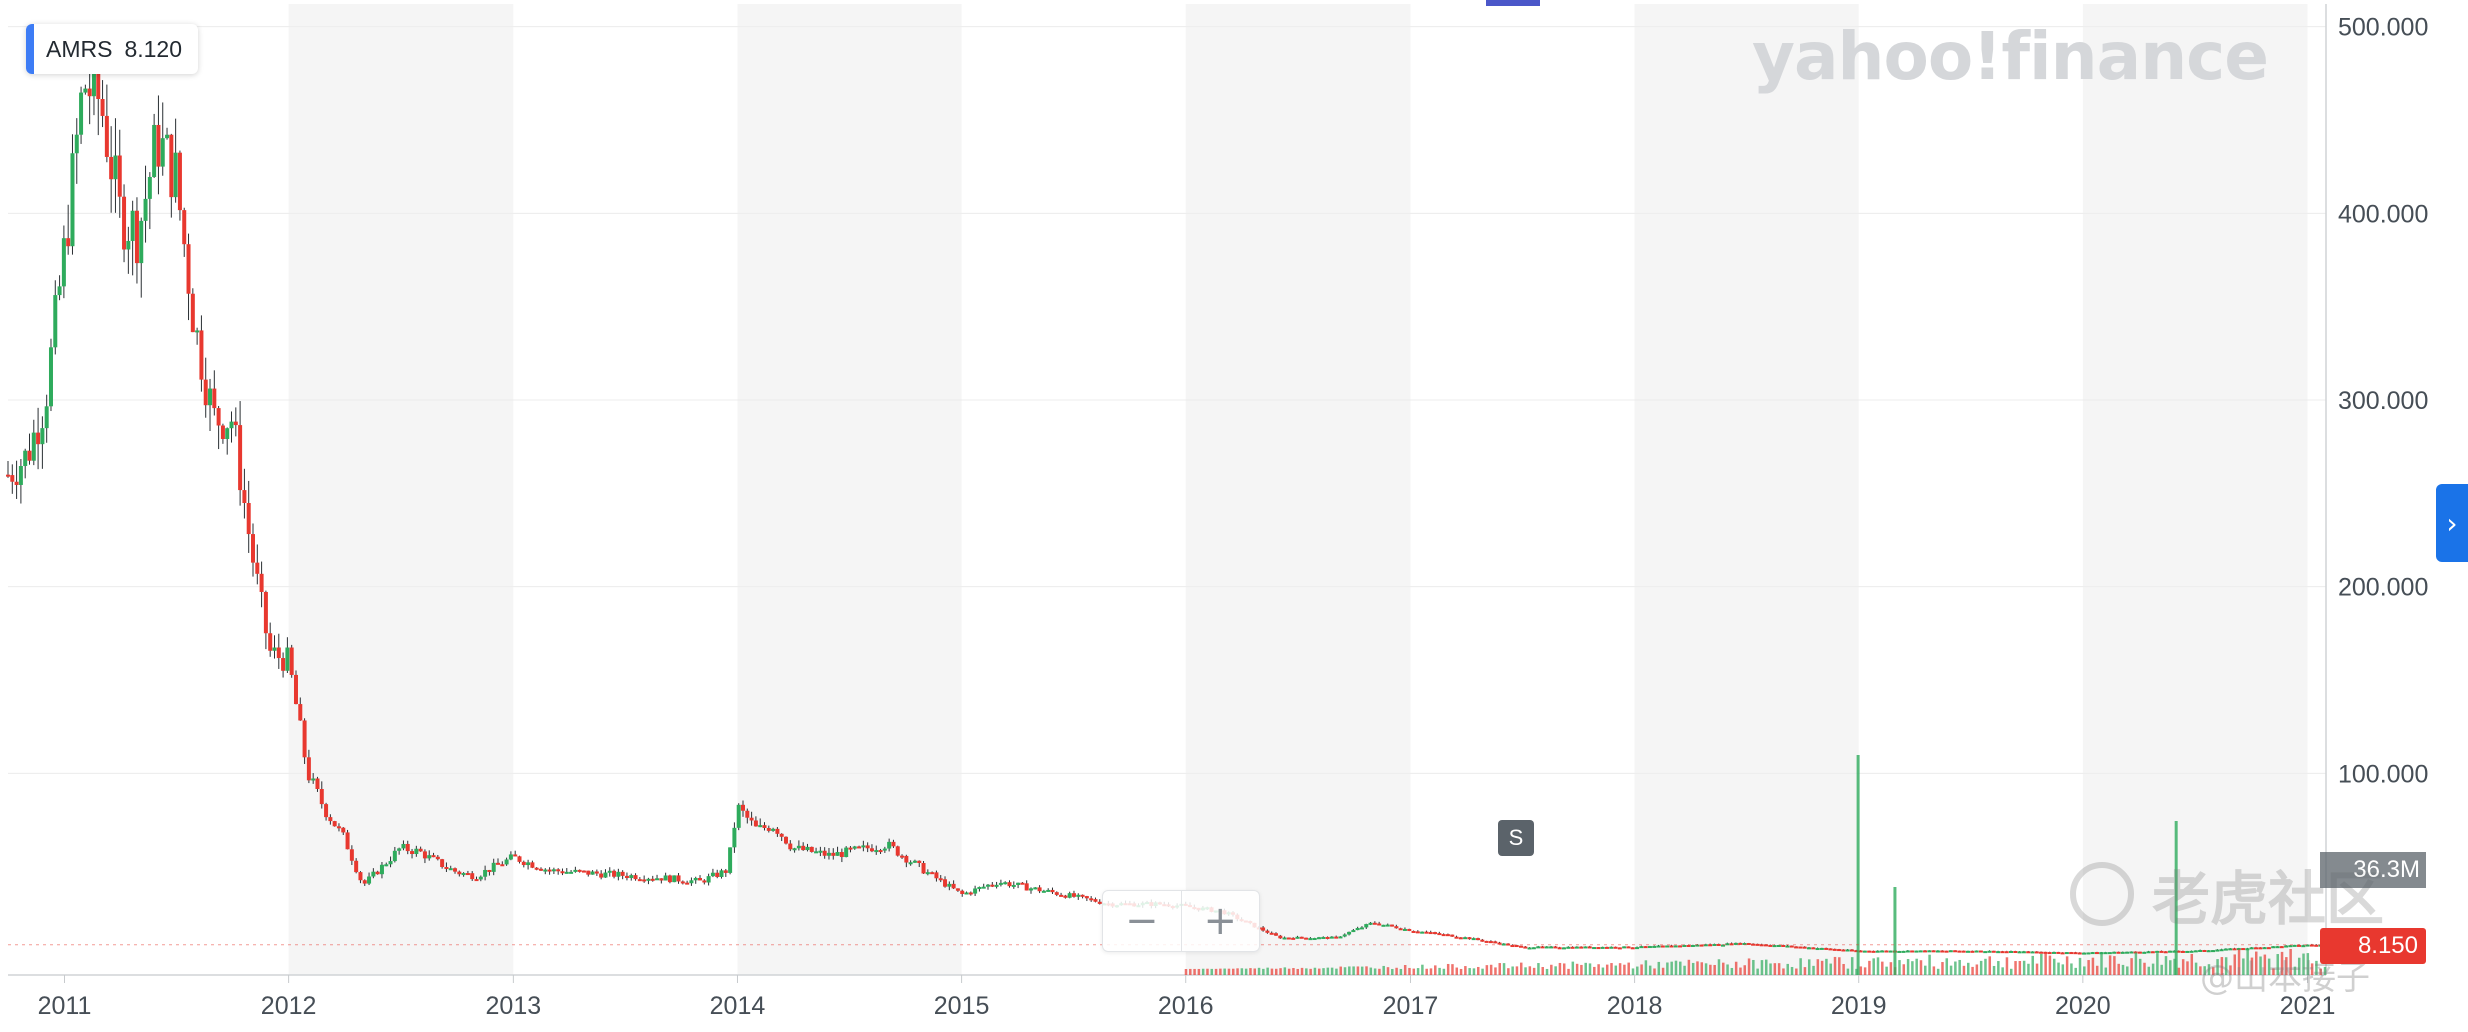  Describe the element at coordinates (1516, 838) in the screenshot. I see `split-event-marker: S` at that location.